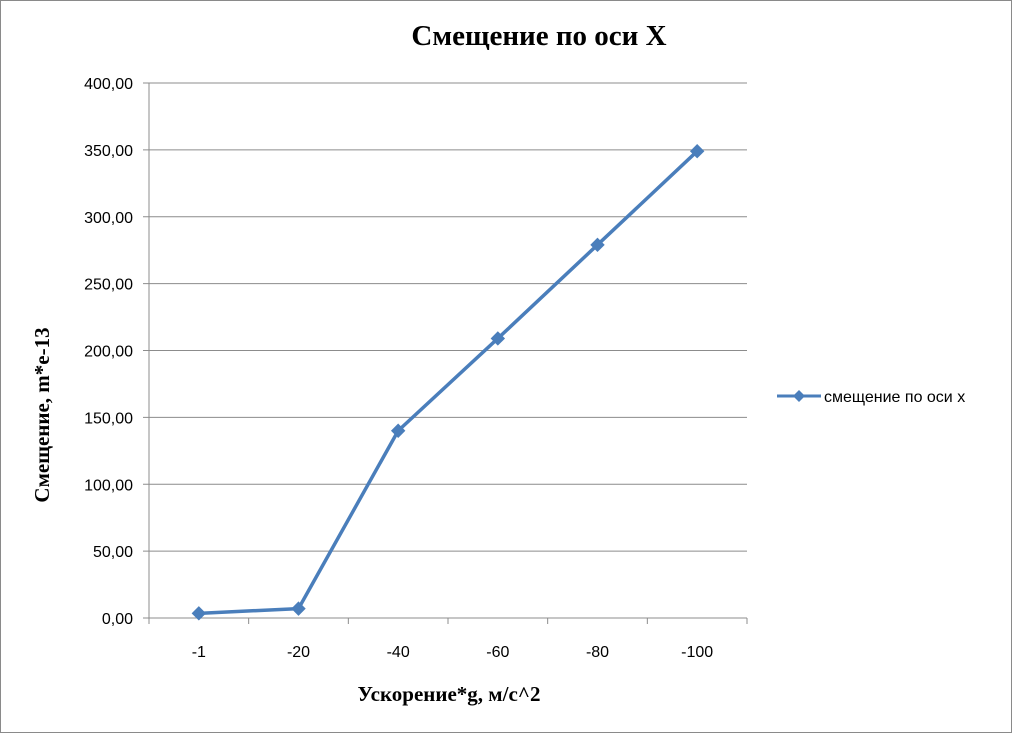 The width and height of the screenshot is (1012, 733). I want to click on x-axis-title: Ускорение*g, м/с^2, so click(449, 694).